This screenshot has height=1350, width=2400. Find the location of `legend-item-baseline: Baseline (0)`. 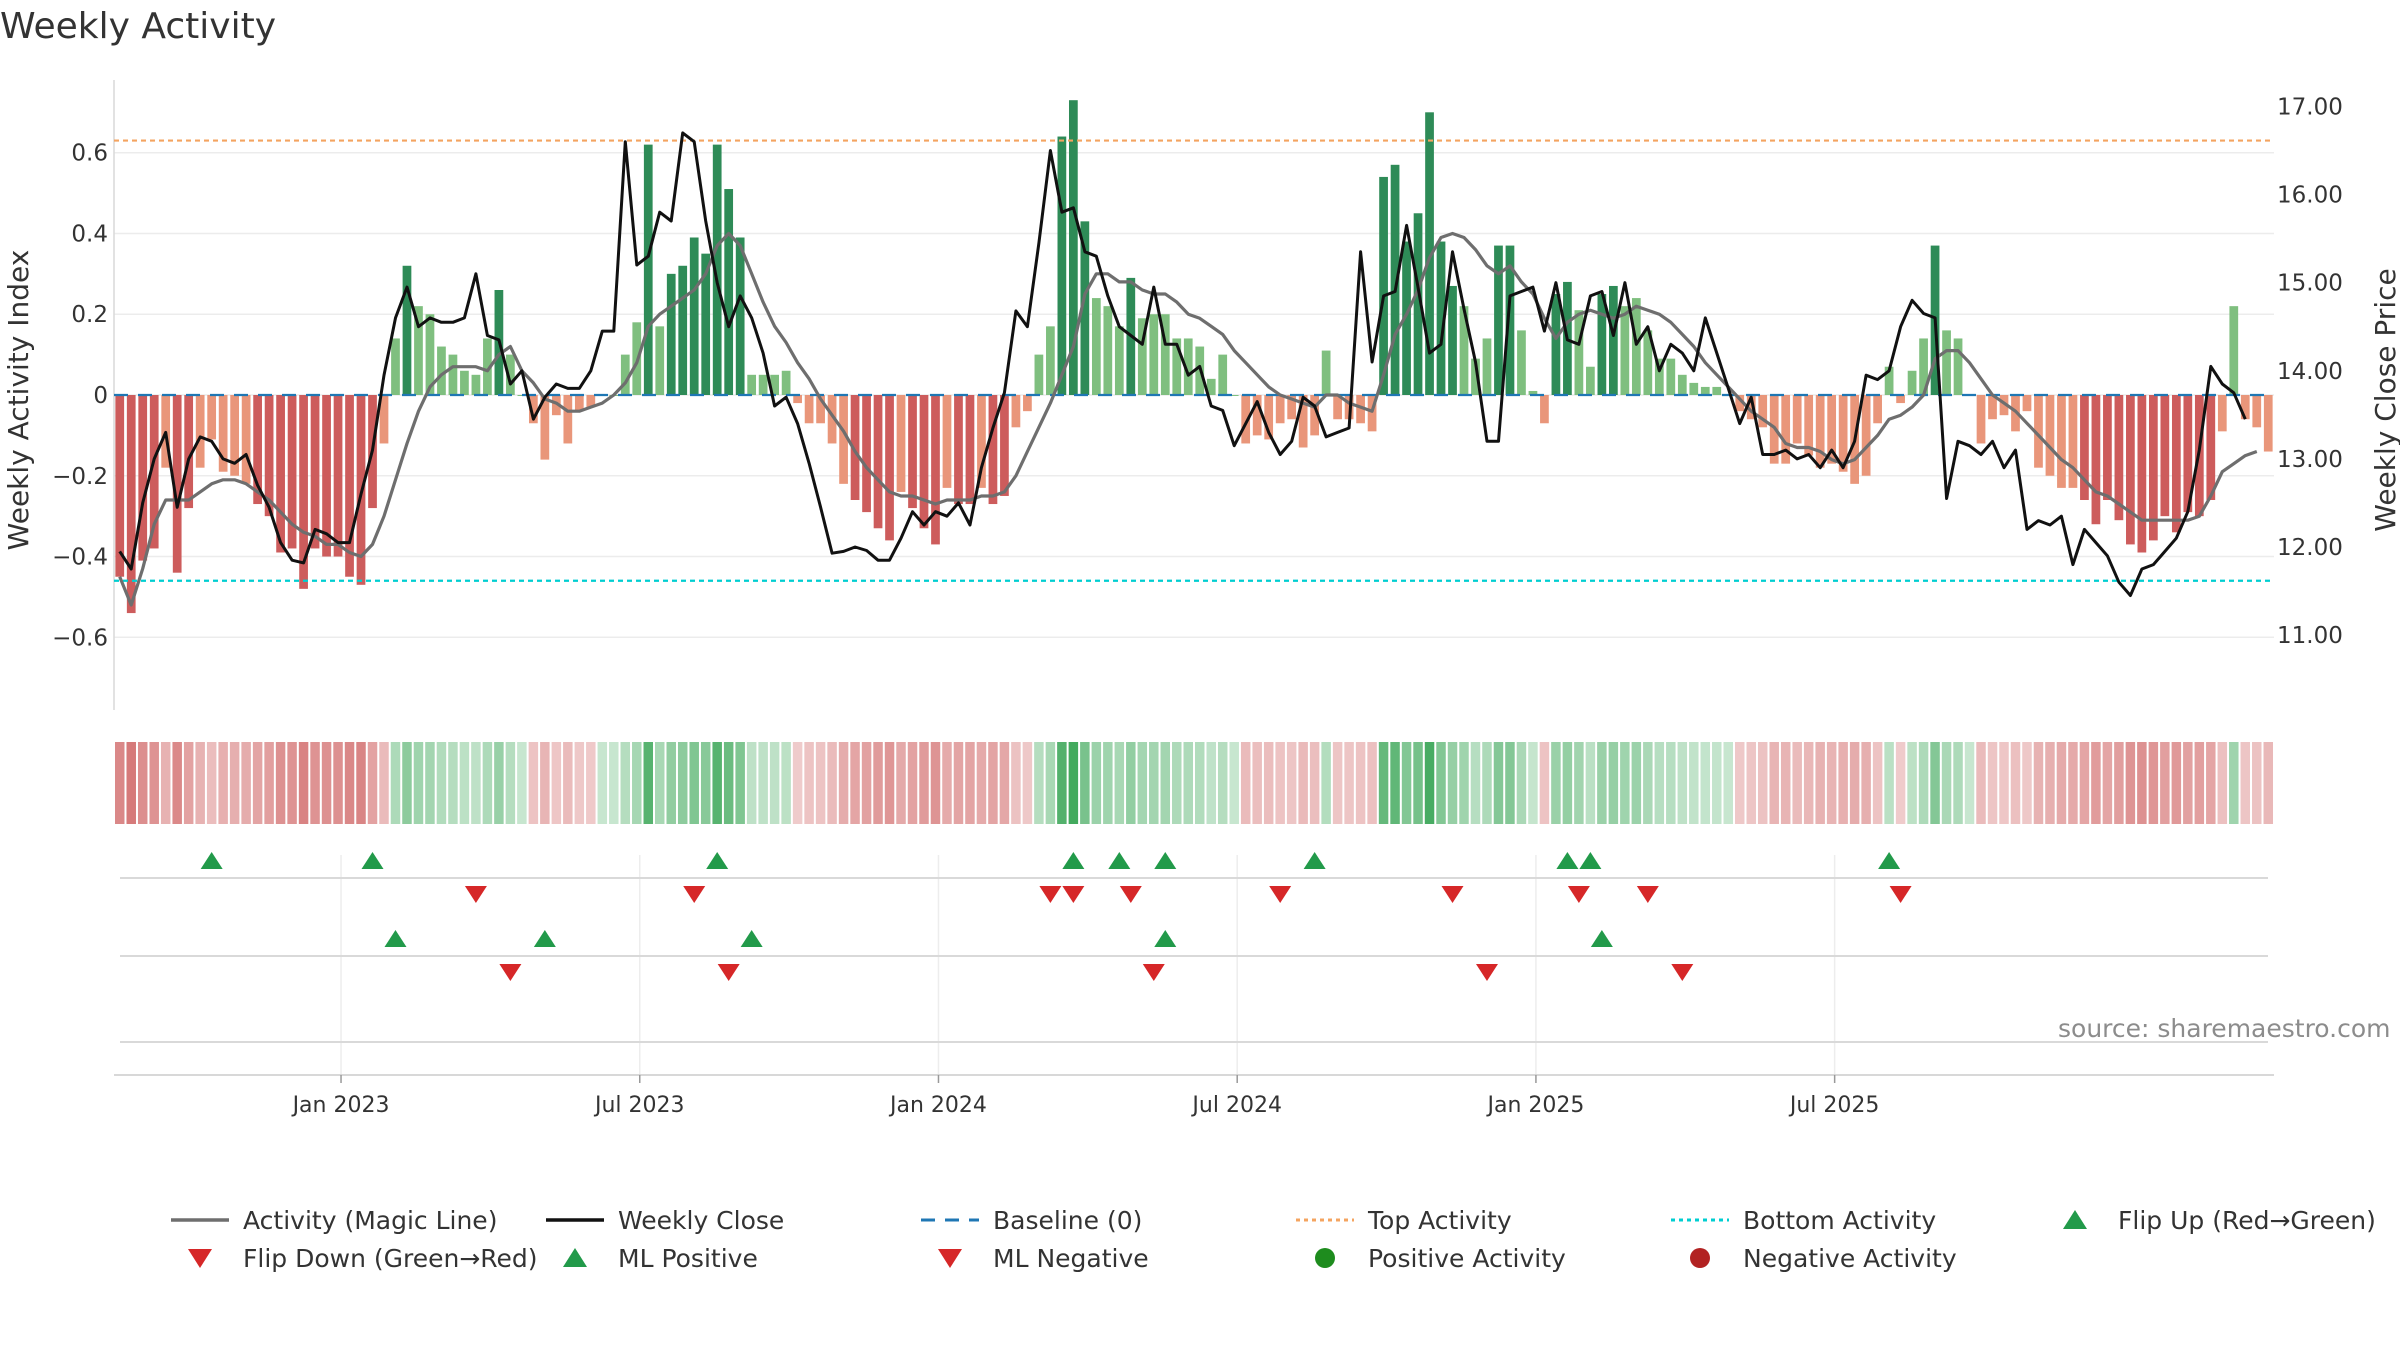

legend-item-baseline: Baseline (0) is located at coordinates (1028, 1220).